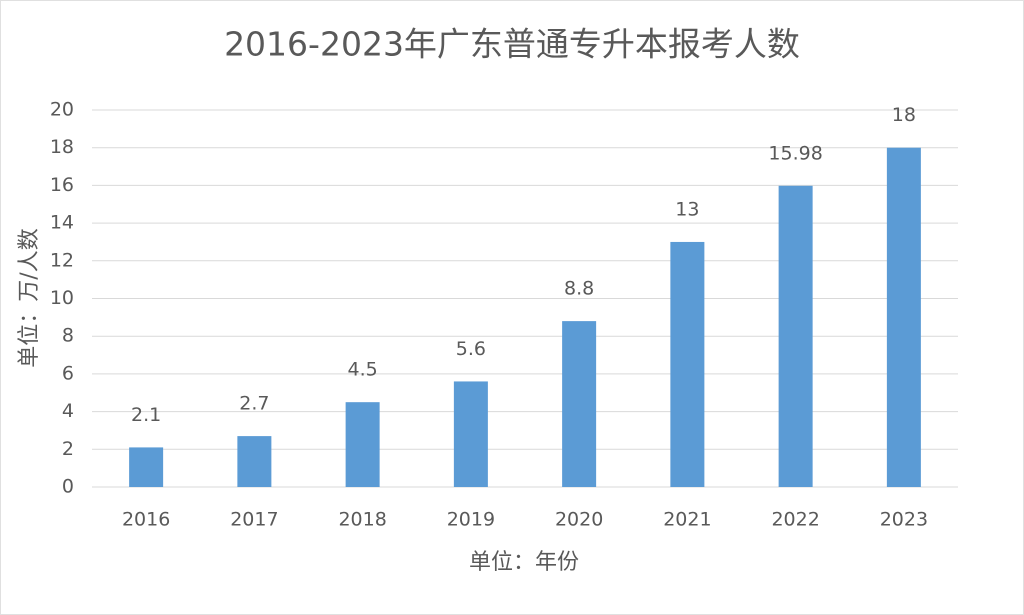  What do you see at coordinates (62, 185) in the screenshot?
I see `y-tick-label: 16` at bounding box center [62, 185].